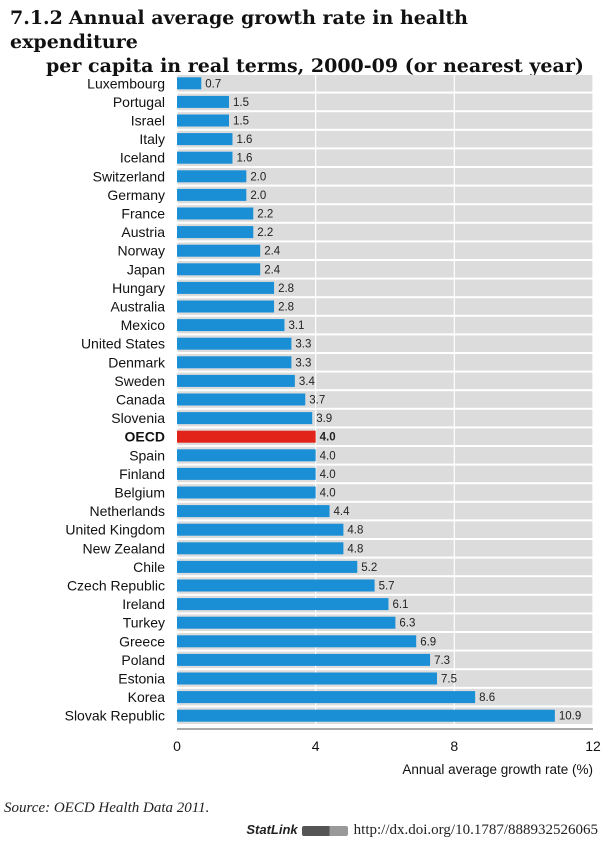  Describe the element at coordinates (147, 455) in the screenshot. I see `category-label: Spain` at that location.